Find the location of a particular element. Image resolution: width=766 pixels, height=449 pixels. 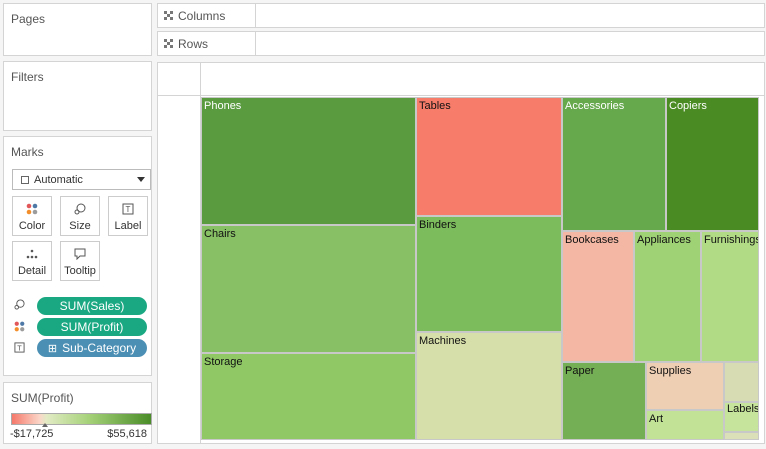

chevron-down-icon is located at coordinates (141, 179).